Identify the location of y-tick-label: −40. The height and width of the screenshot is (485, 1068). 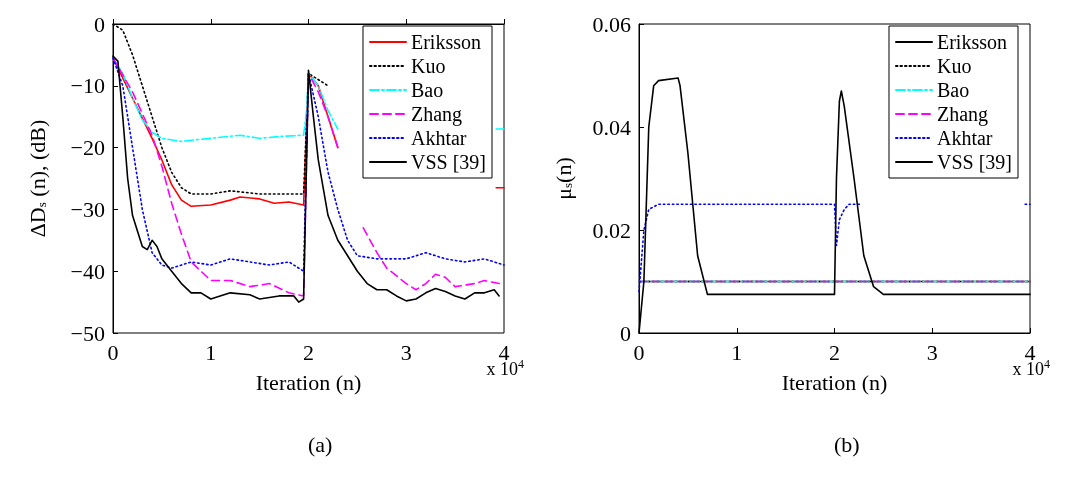
(87, 271).